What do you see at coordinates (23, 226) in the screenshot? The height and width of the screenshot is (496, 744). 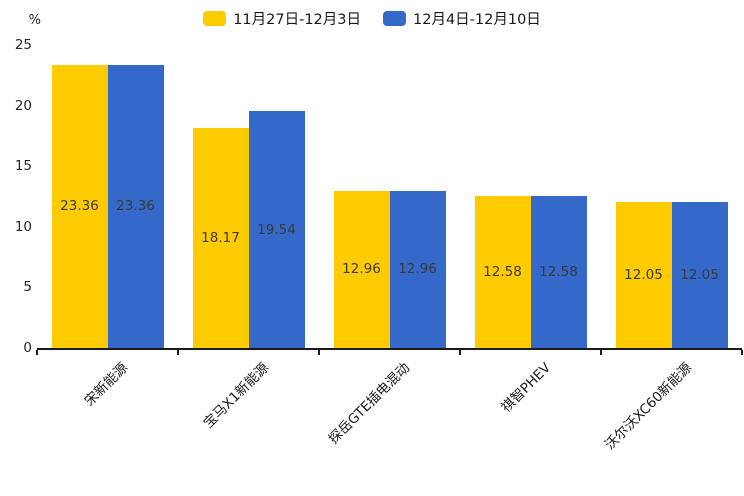 I see `y-axis-tick-label: 10` at bounding box center [23, 226].